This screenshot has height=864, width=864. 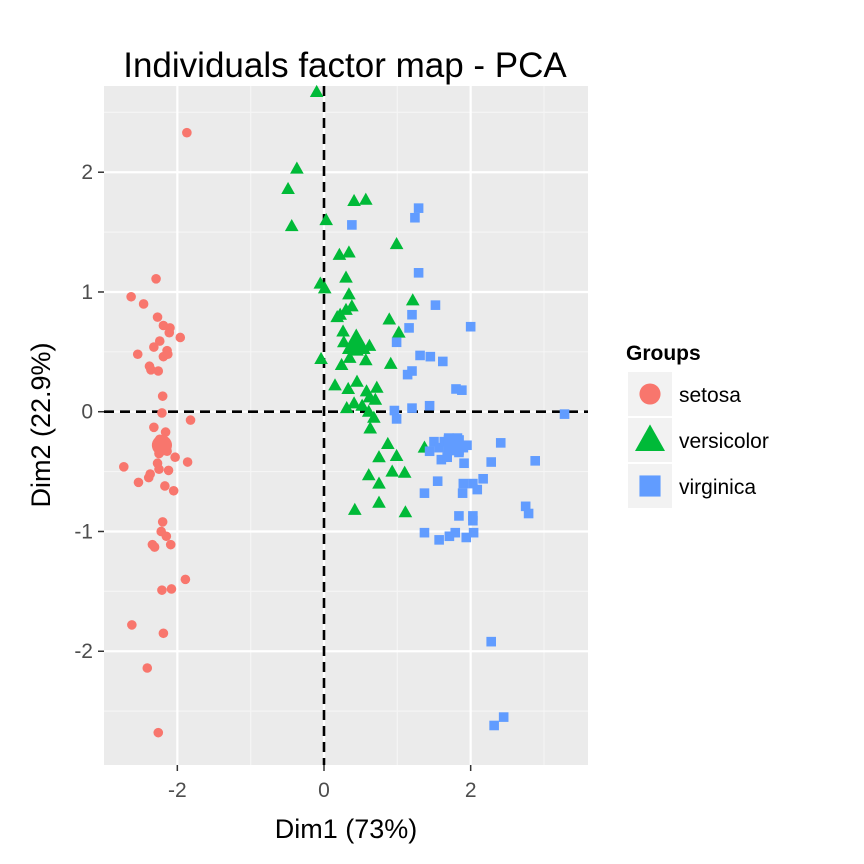 What do you see at coordinates (710, 395) in the screenshot?
I see `legend-label-setosa: setosa` at bounding box center [710, 395].